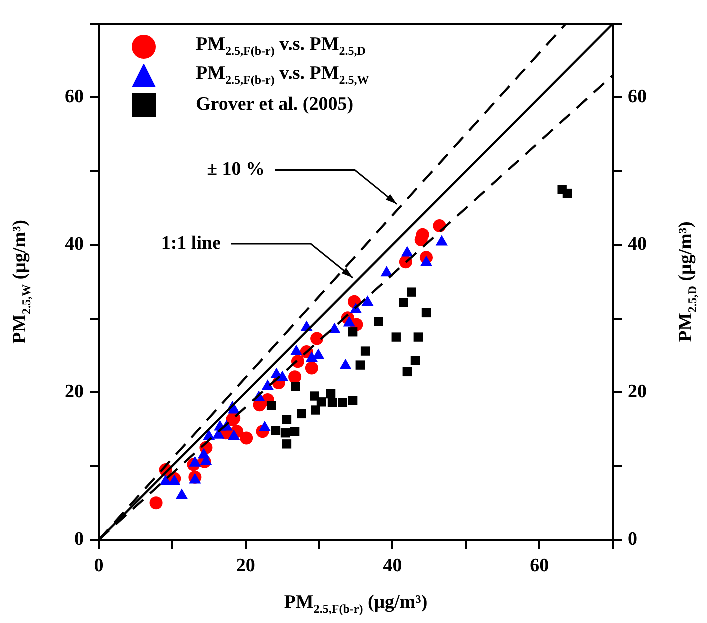 This screenshot has width=707, height=623. What do you see at coordinates (633, 539) in the screenshot?
I see `y2-tick-label: 0` at bounding box center [633, 539].